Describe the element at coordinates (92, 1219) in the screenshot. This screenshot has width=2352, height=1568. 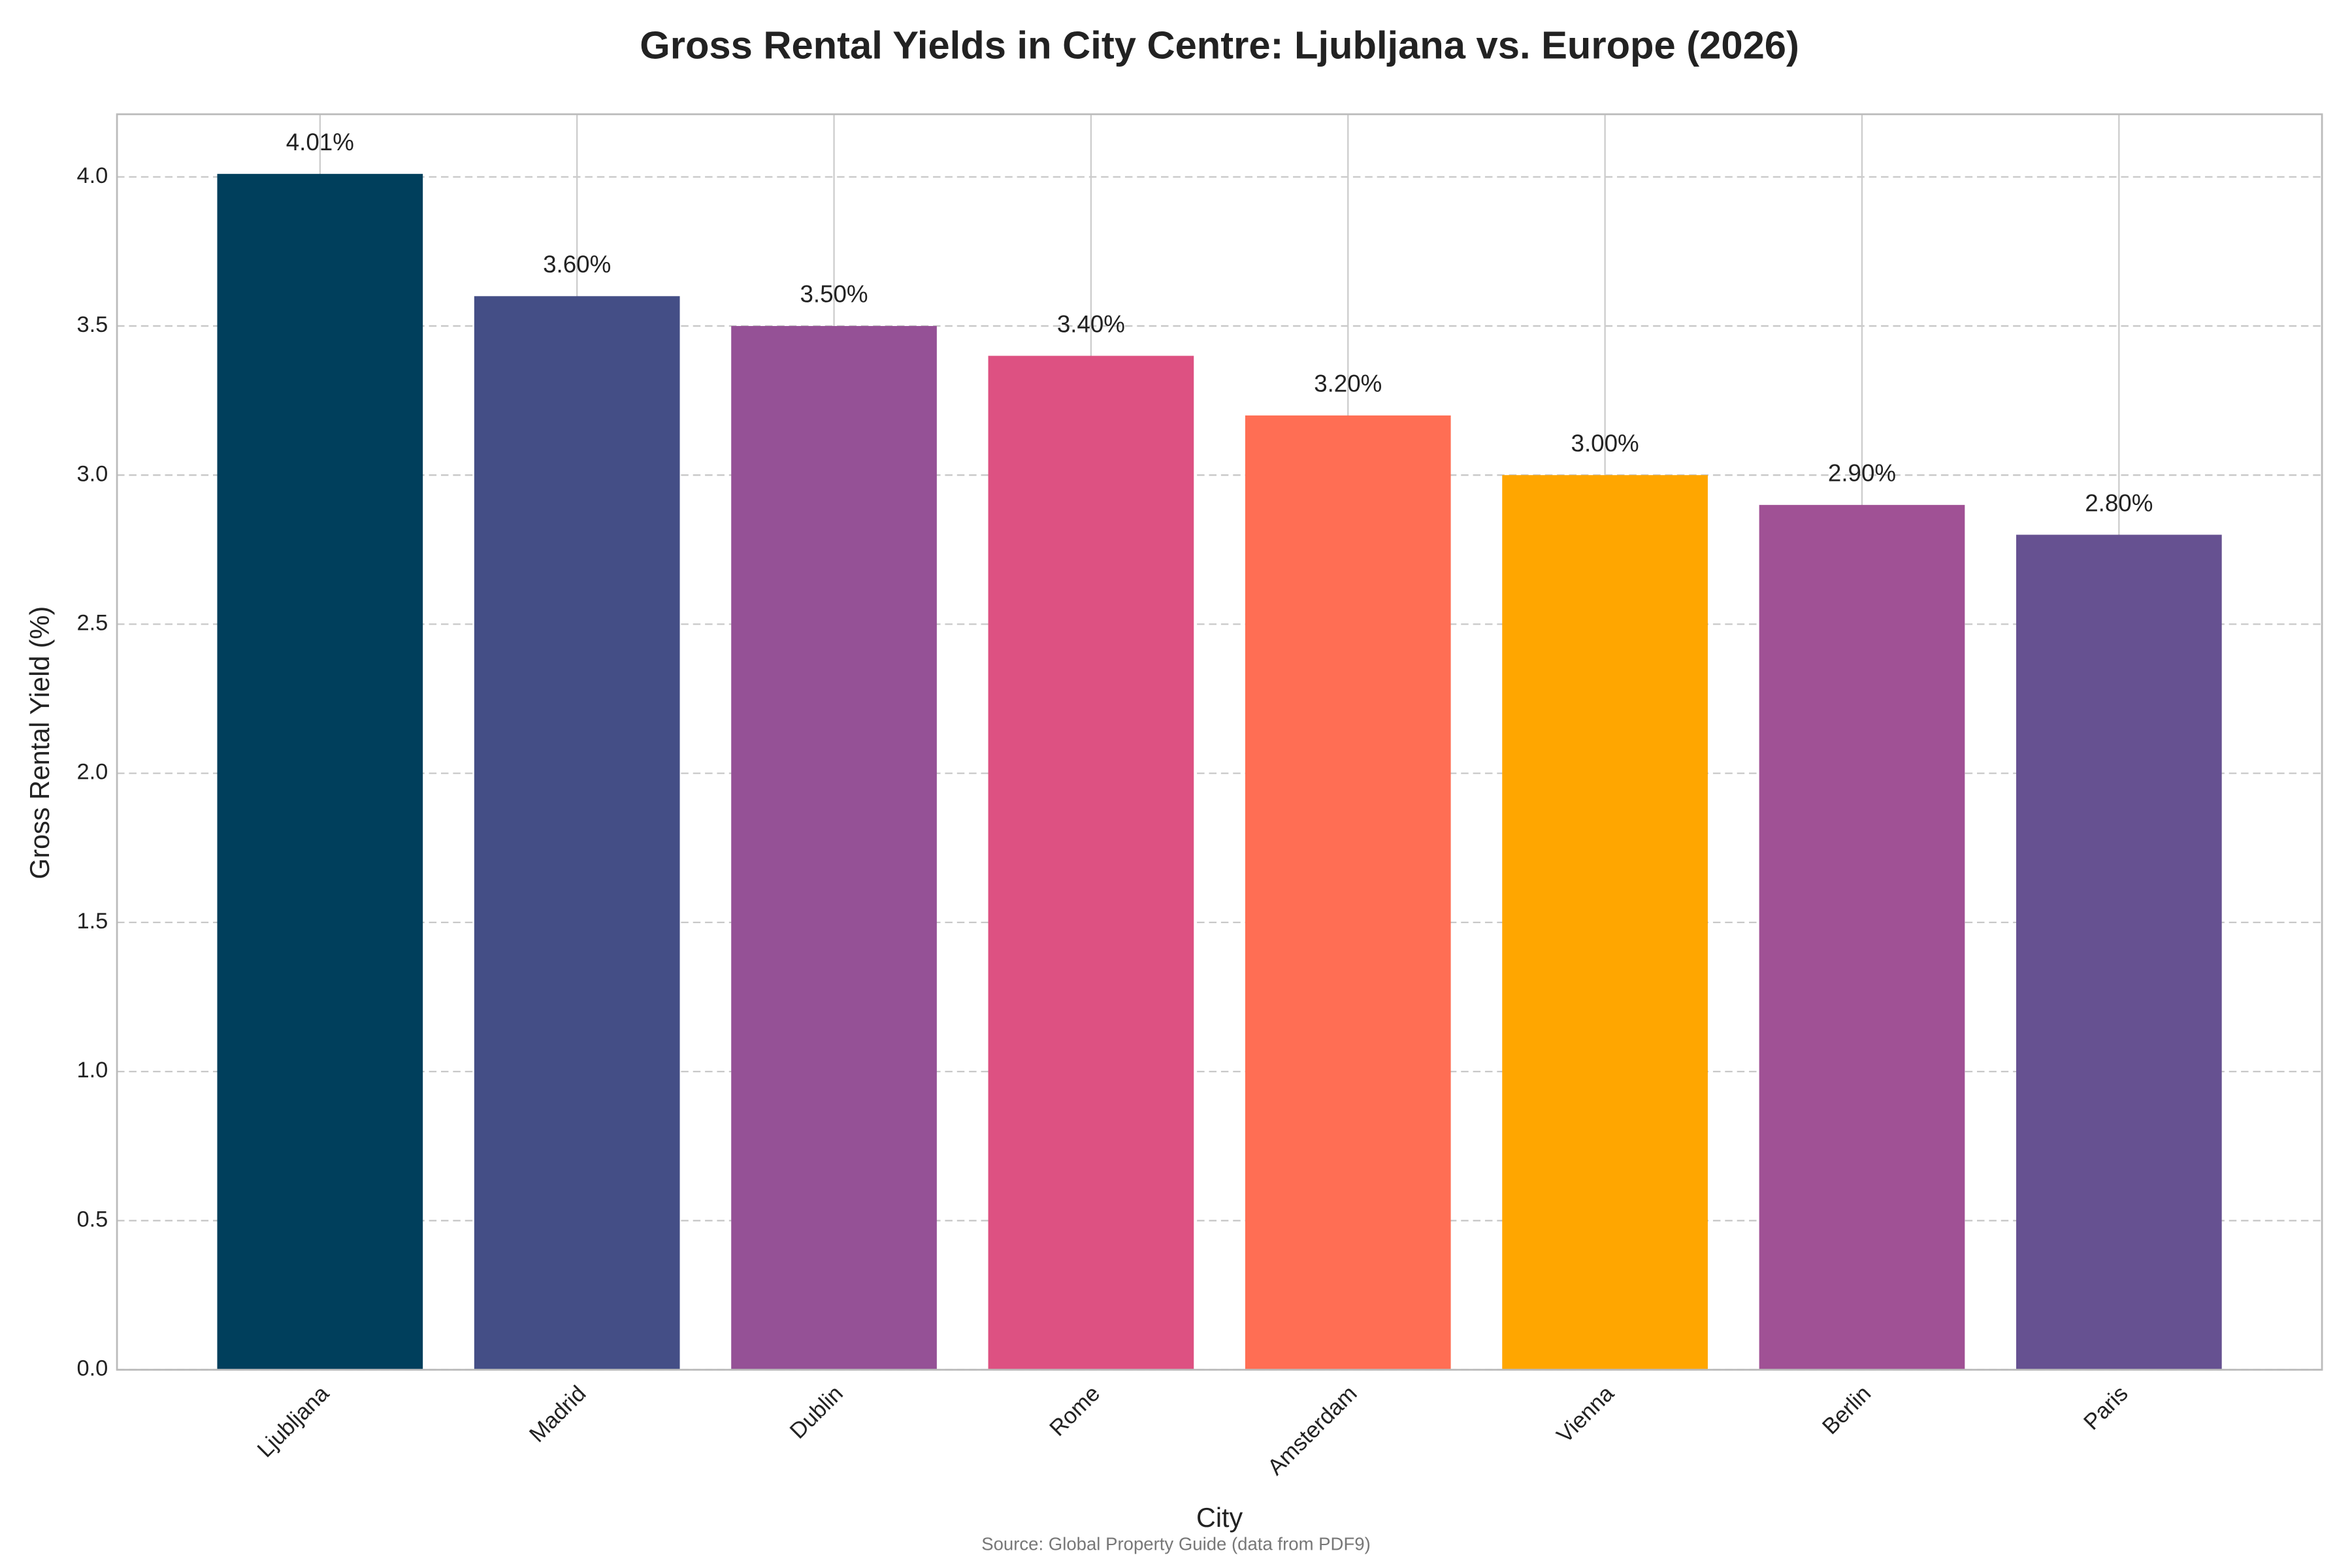
I see `y-tick-label: 0.5` at that location.